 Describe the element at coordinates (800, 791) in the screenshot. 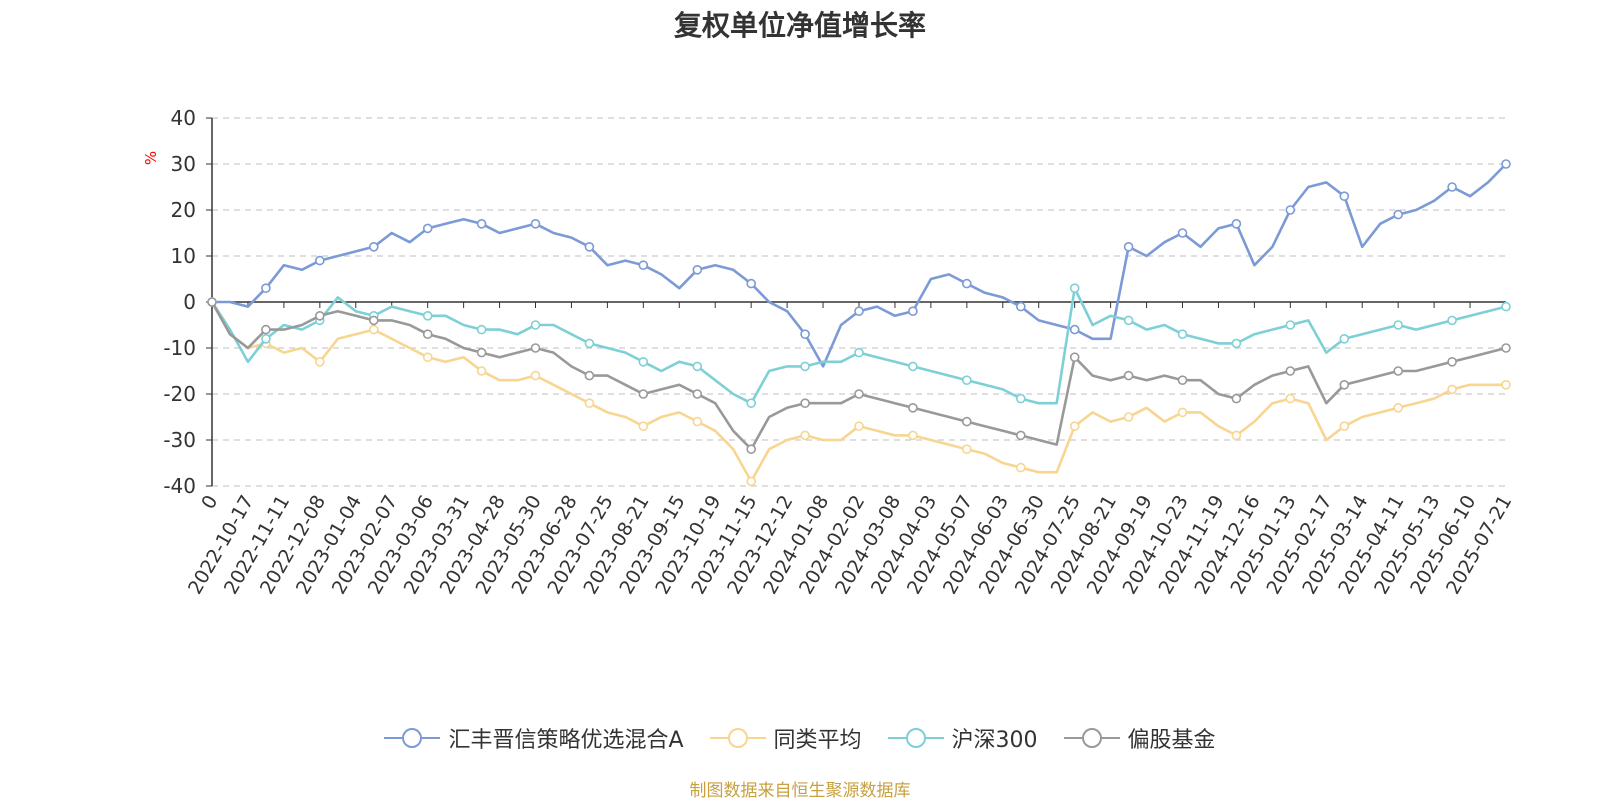

I see `source-note: 制图数据来自恒生聚源数据库` at that location.